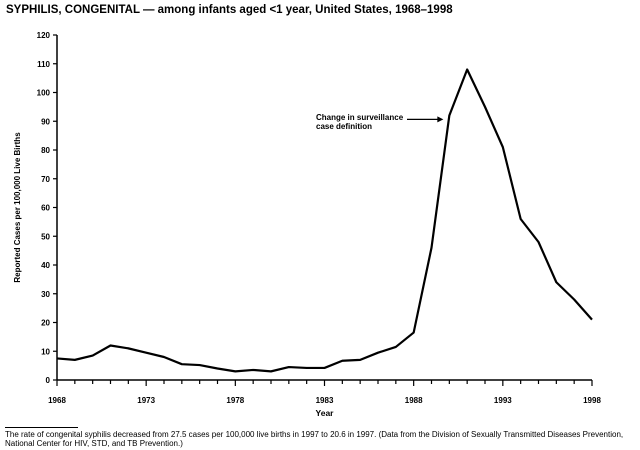  I want to click on footnote-rule, so click(41, 427).